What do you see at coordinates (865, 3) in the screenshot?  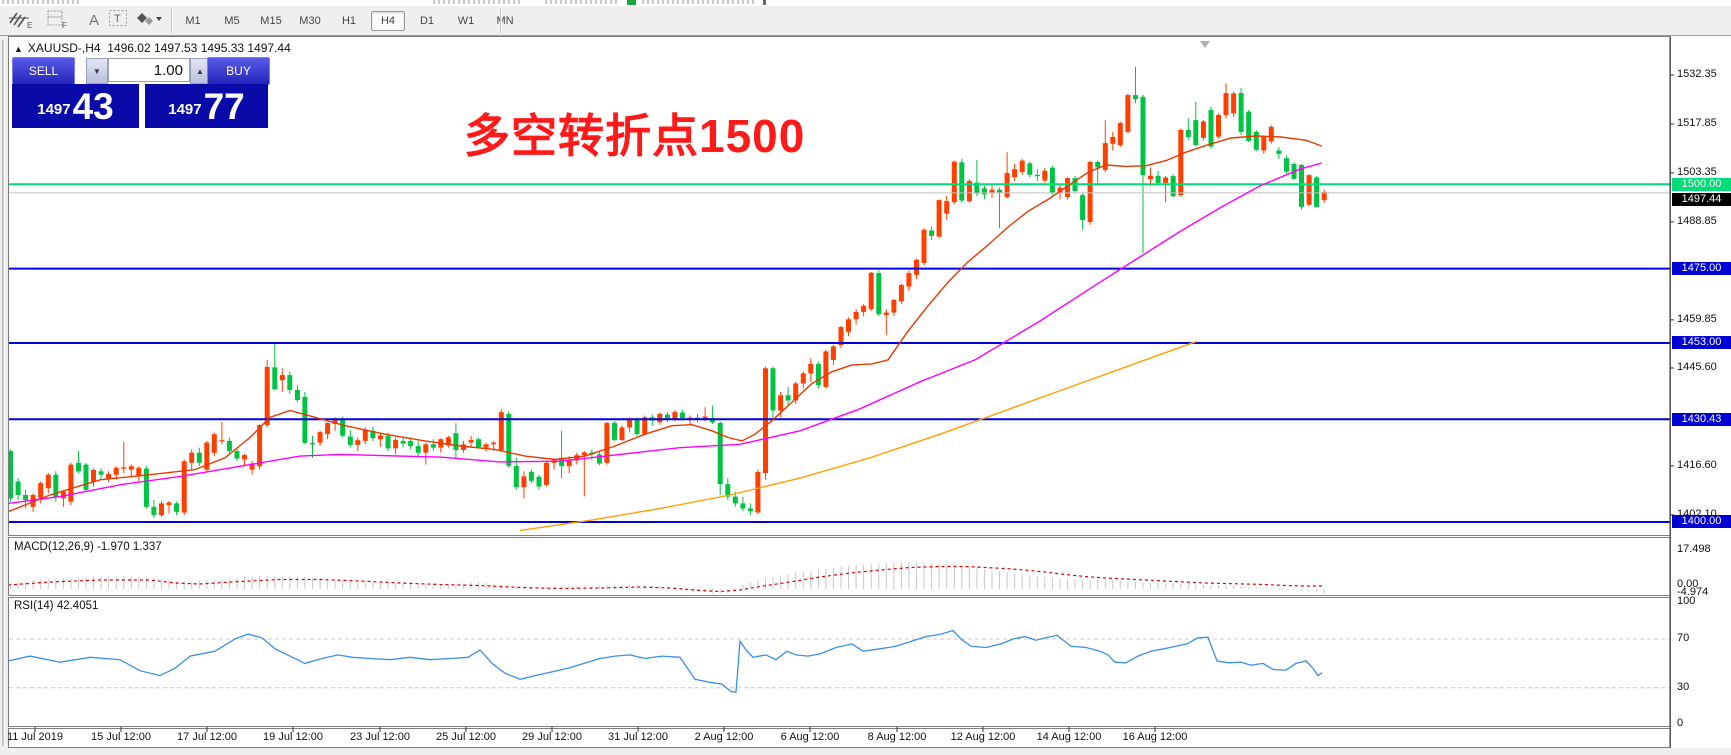 I see `cropped-menu-strip` at bounding box center [865, 3].